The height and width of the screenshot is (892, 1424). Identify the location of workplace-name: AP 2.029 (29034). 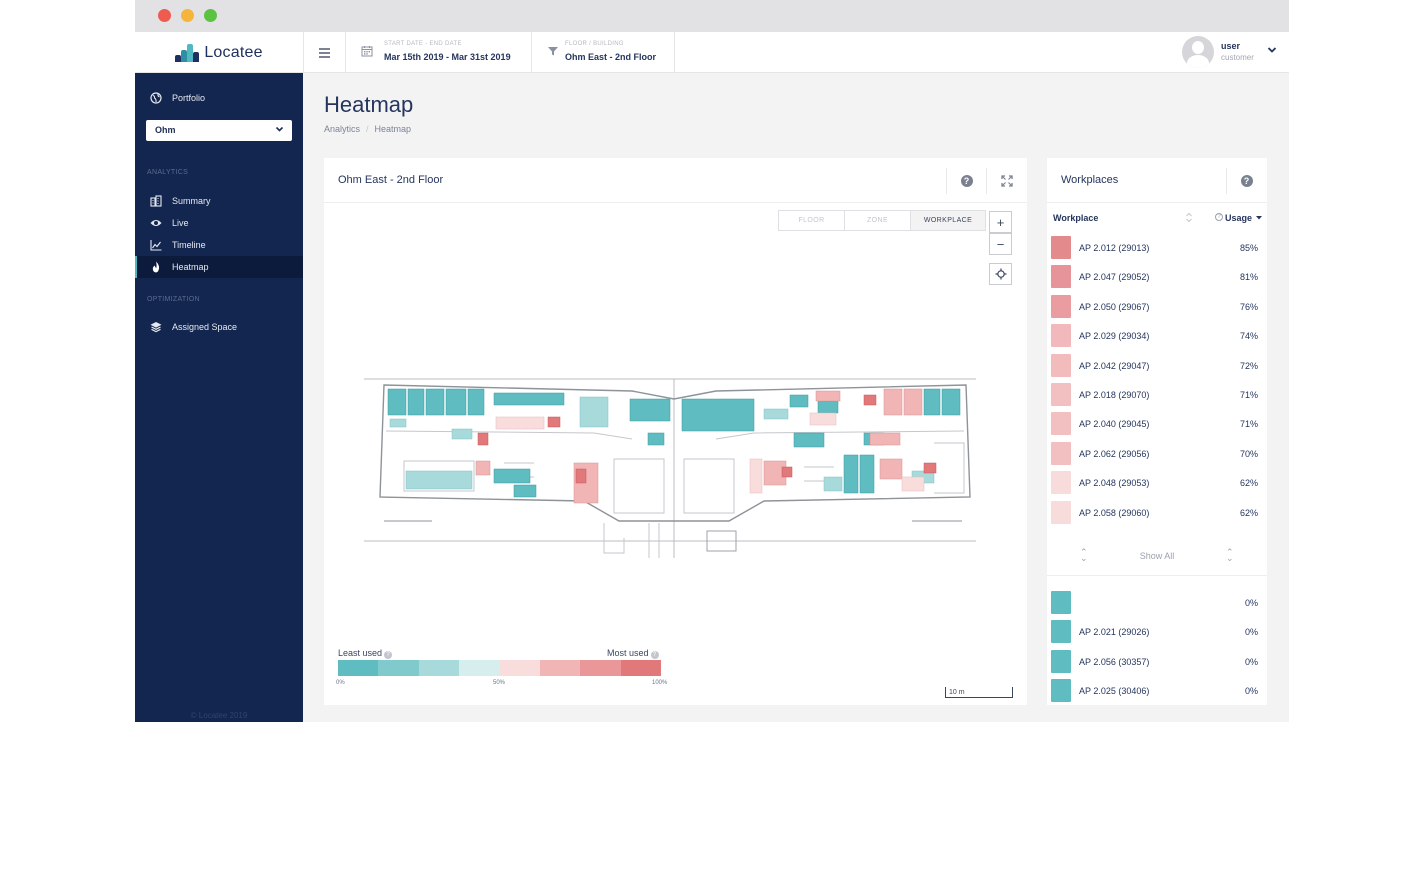
(1114, 336).